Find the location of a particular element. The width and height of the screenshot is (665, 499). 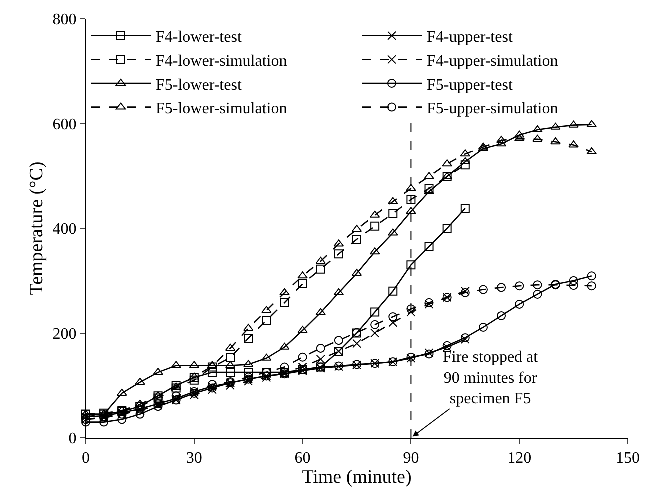

x-tick-label: 150 is located at coordinates (628, 459).